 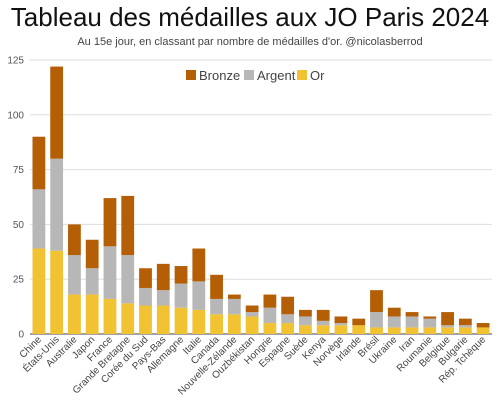 What do you see at coordinates (302, 75) in the screenshot?
I see `legend-swatch-or` at bounding box center [302, 75].